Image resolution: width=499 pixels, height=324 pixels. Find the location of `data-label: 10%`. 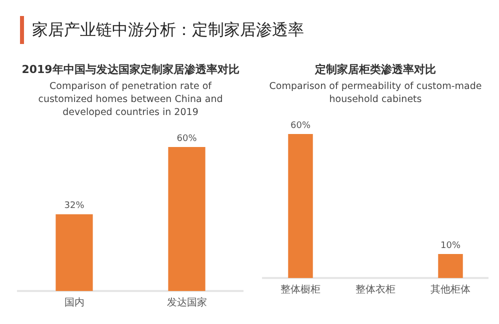

data-label: 10% is located at coordinates (450, 245).